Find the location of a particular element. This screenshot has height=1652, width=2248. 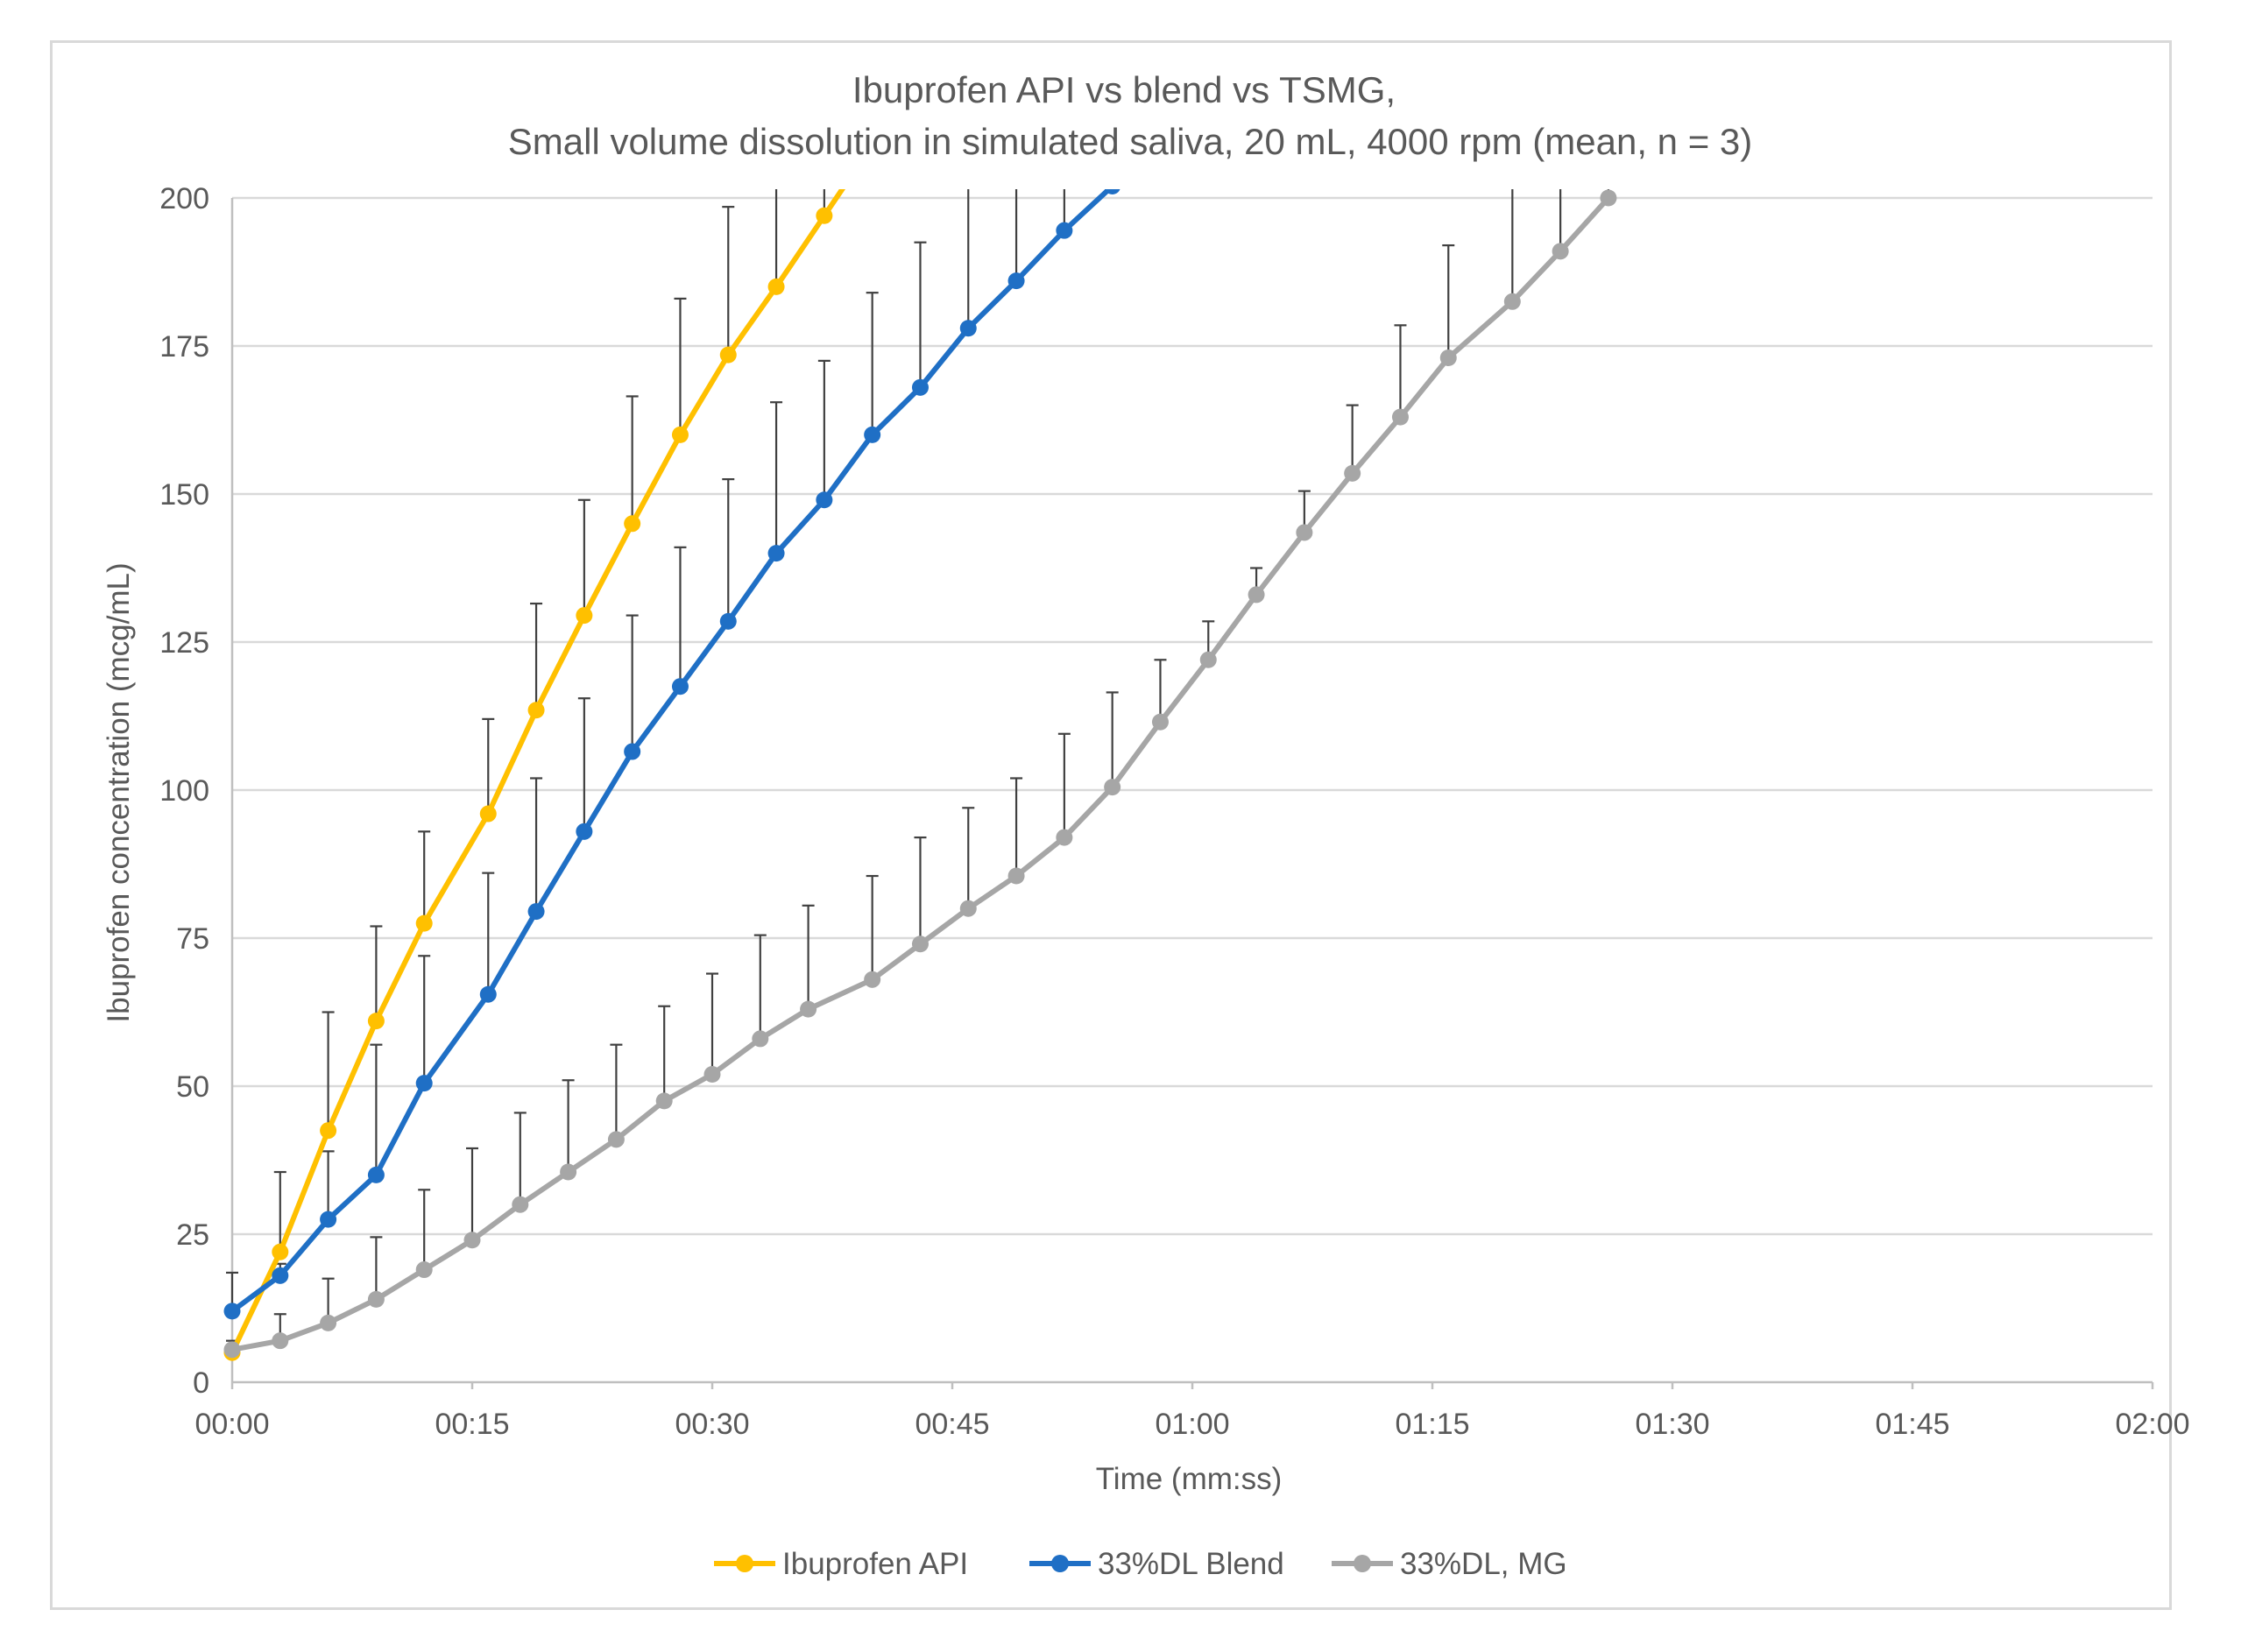

legend-marker-33dl-mg is located at coordinates (1363, 1563).